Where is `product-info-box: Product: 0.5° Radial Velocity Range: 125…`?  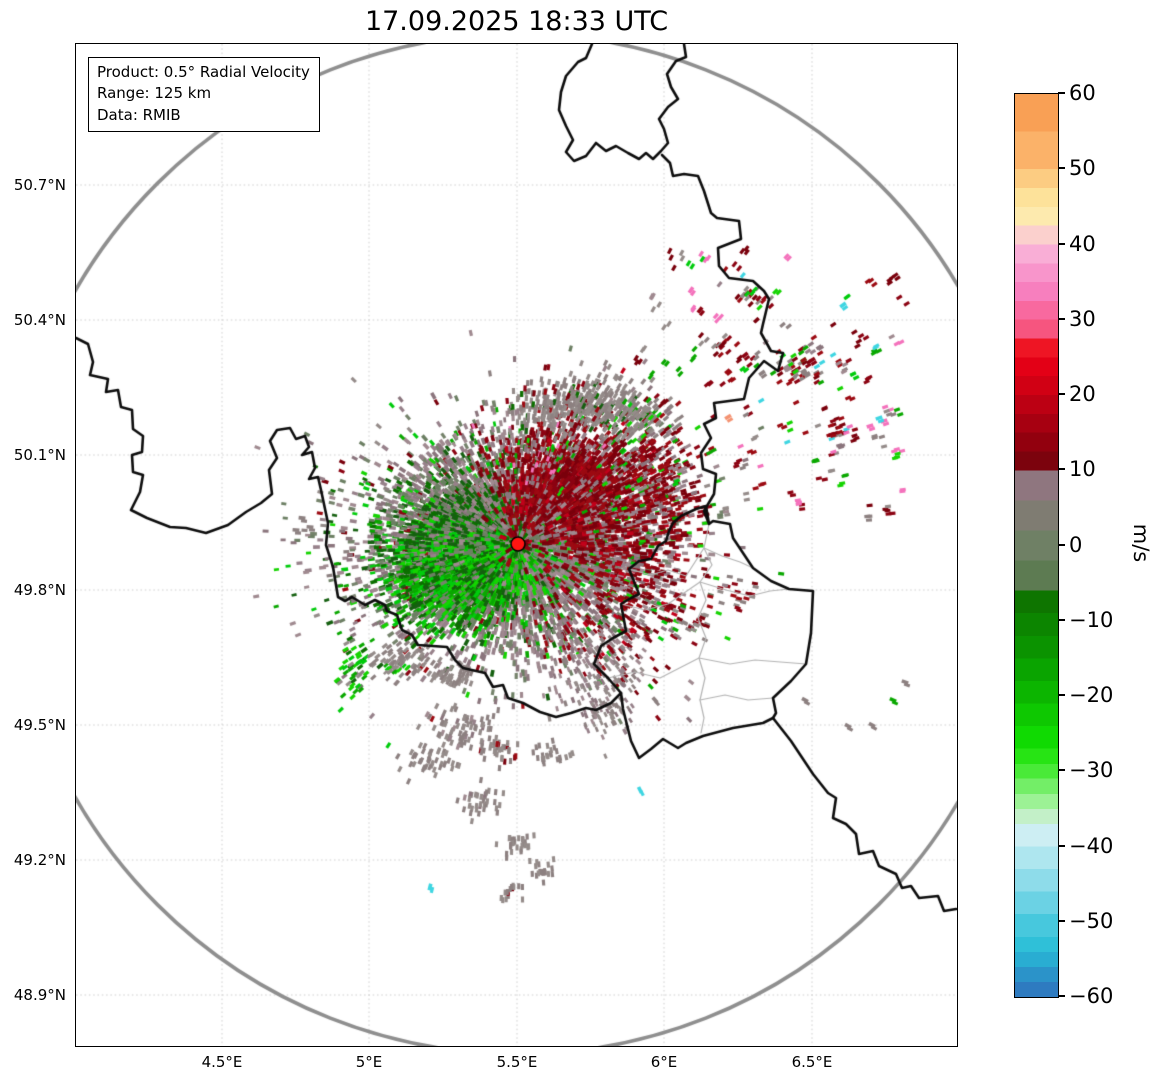 product-info-box: Product: 0.5° Radial Velocity Range: 125… is located at coordinates (204, 94).